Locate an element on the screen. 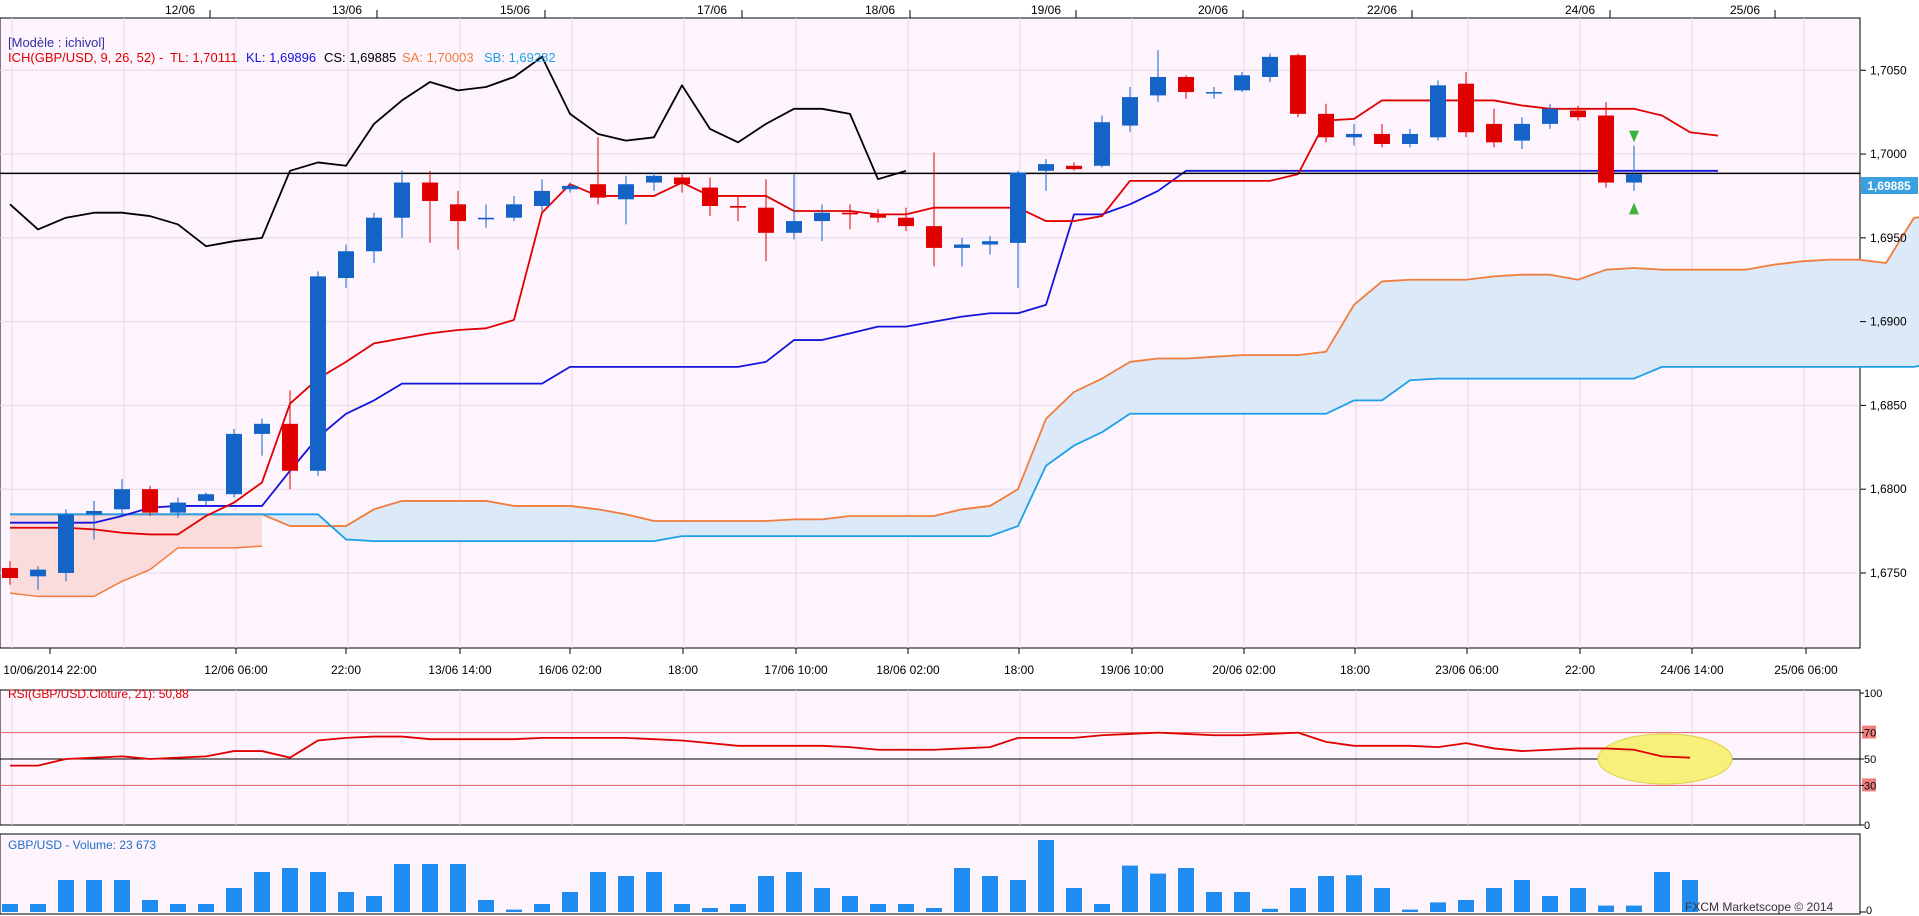 This screenshot has width=1919, height=916. chikou-line is located at coordinates (458, 151).